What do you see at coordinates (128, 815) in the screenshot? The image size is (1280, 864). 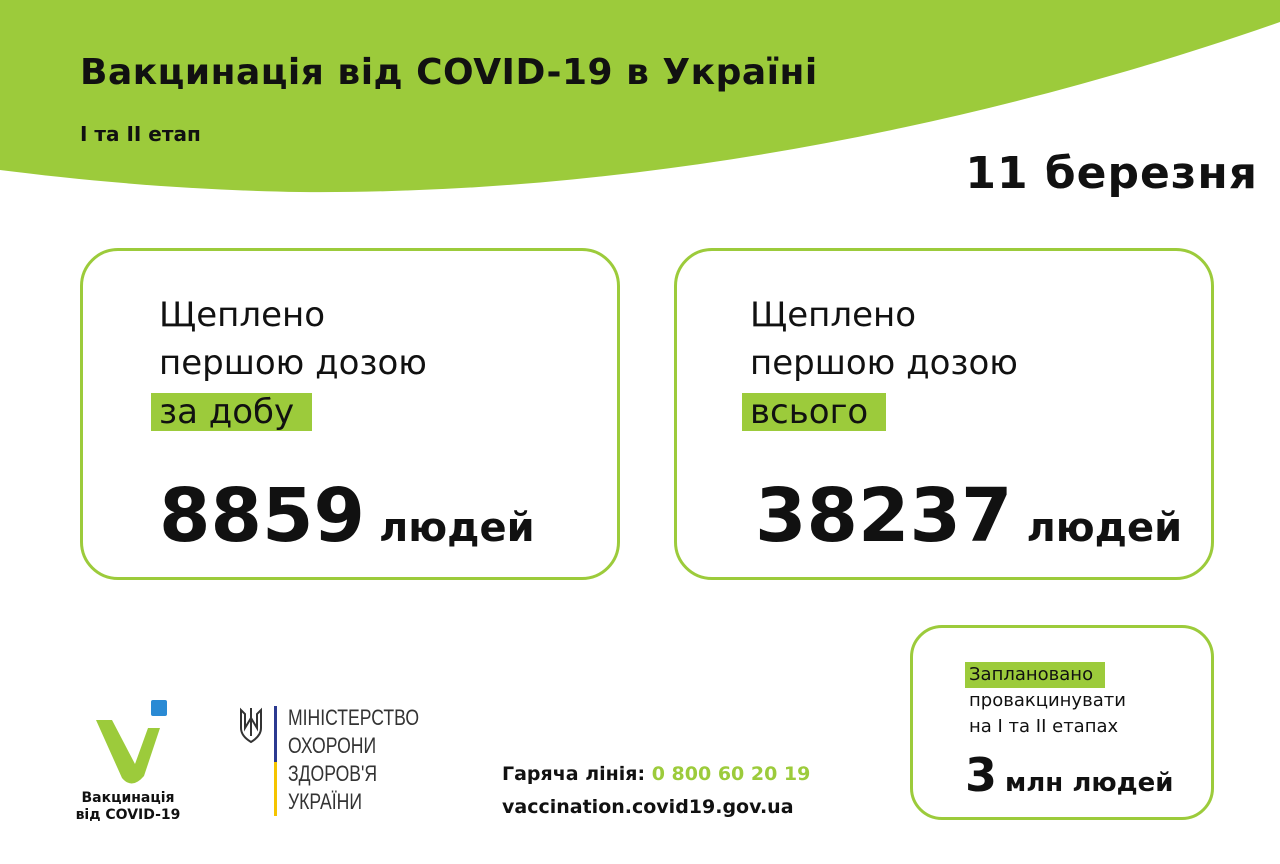 I see `logo-line2: від COVID-19` at bounding box center [128, 815].